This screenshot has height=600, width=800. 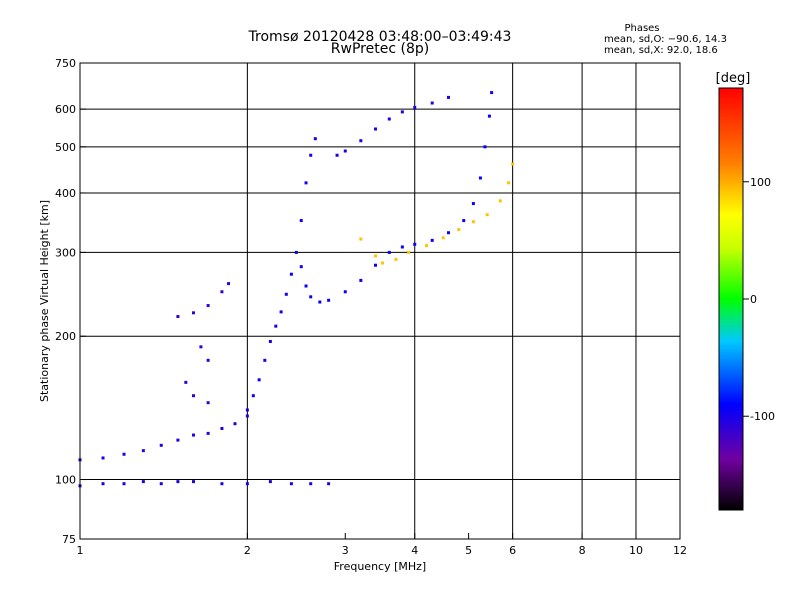 I want to click on x-axis-ticks: 1 2 3 4 5 6 8 10 12, so click(x=382, y=545).